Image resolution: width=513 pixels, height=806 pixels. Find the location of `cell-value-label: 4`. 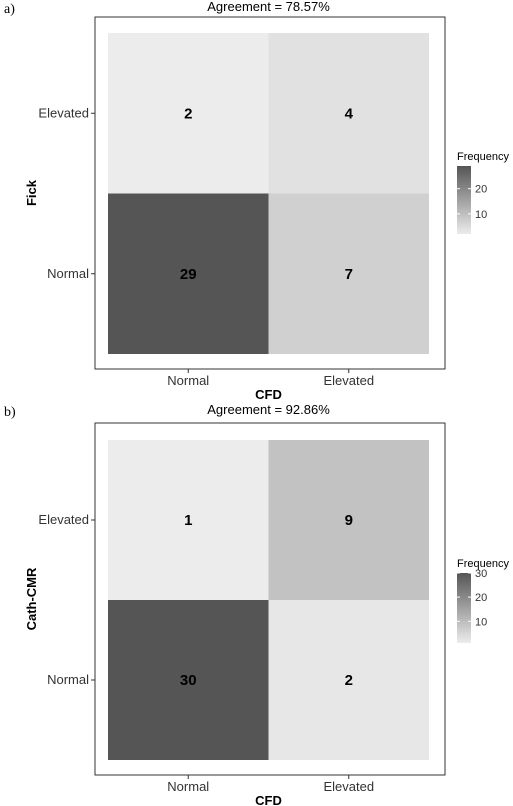

cell-value-label: 4 is located at coordinates (349, 113).